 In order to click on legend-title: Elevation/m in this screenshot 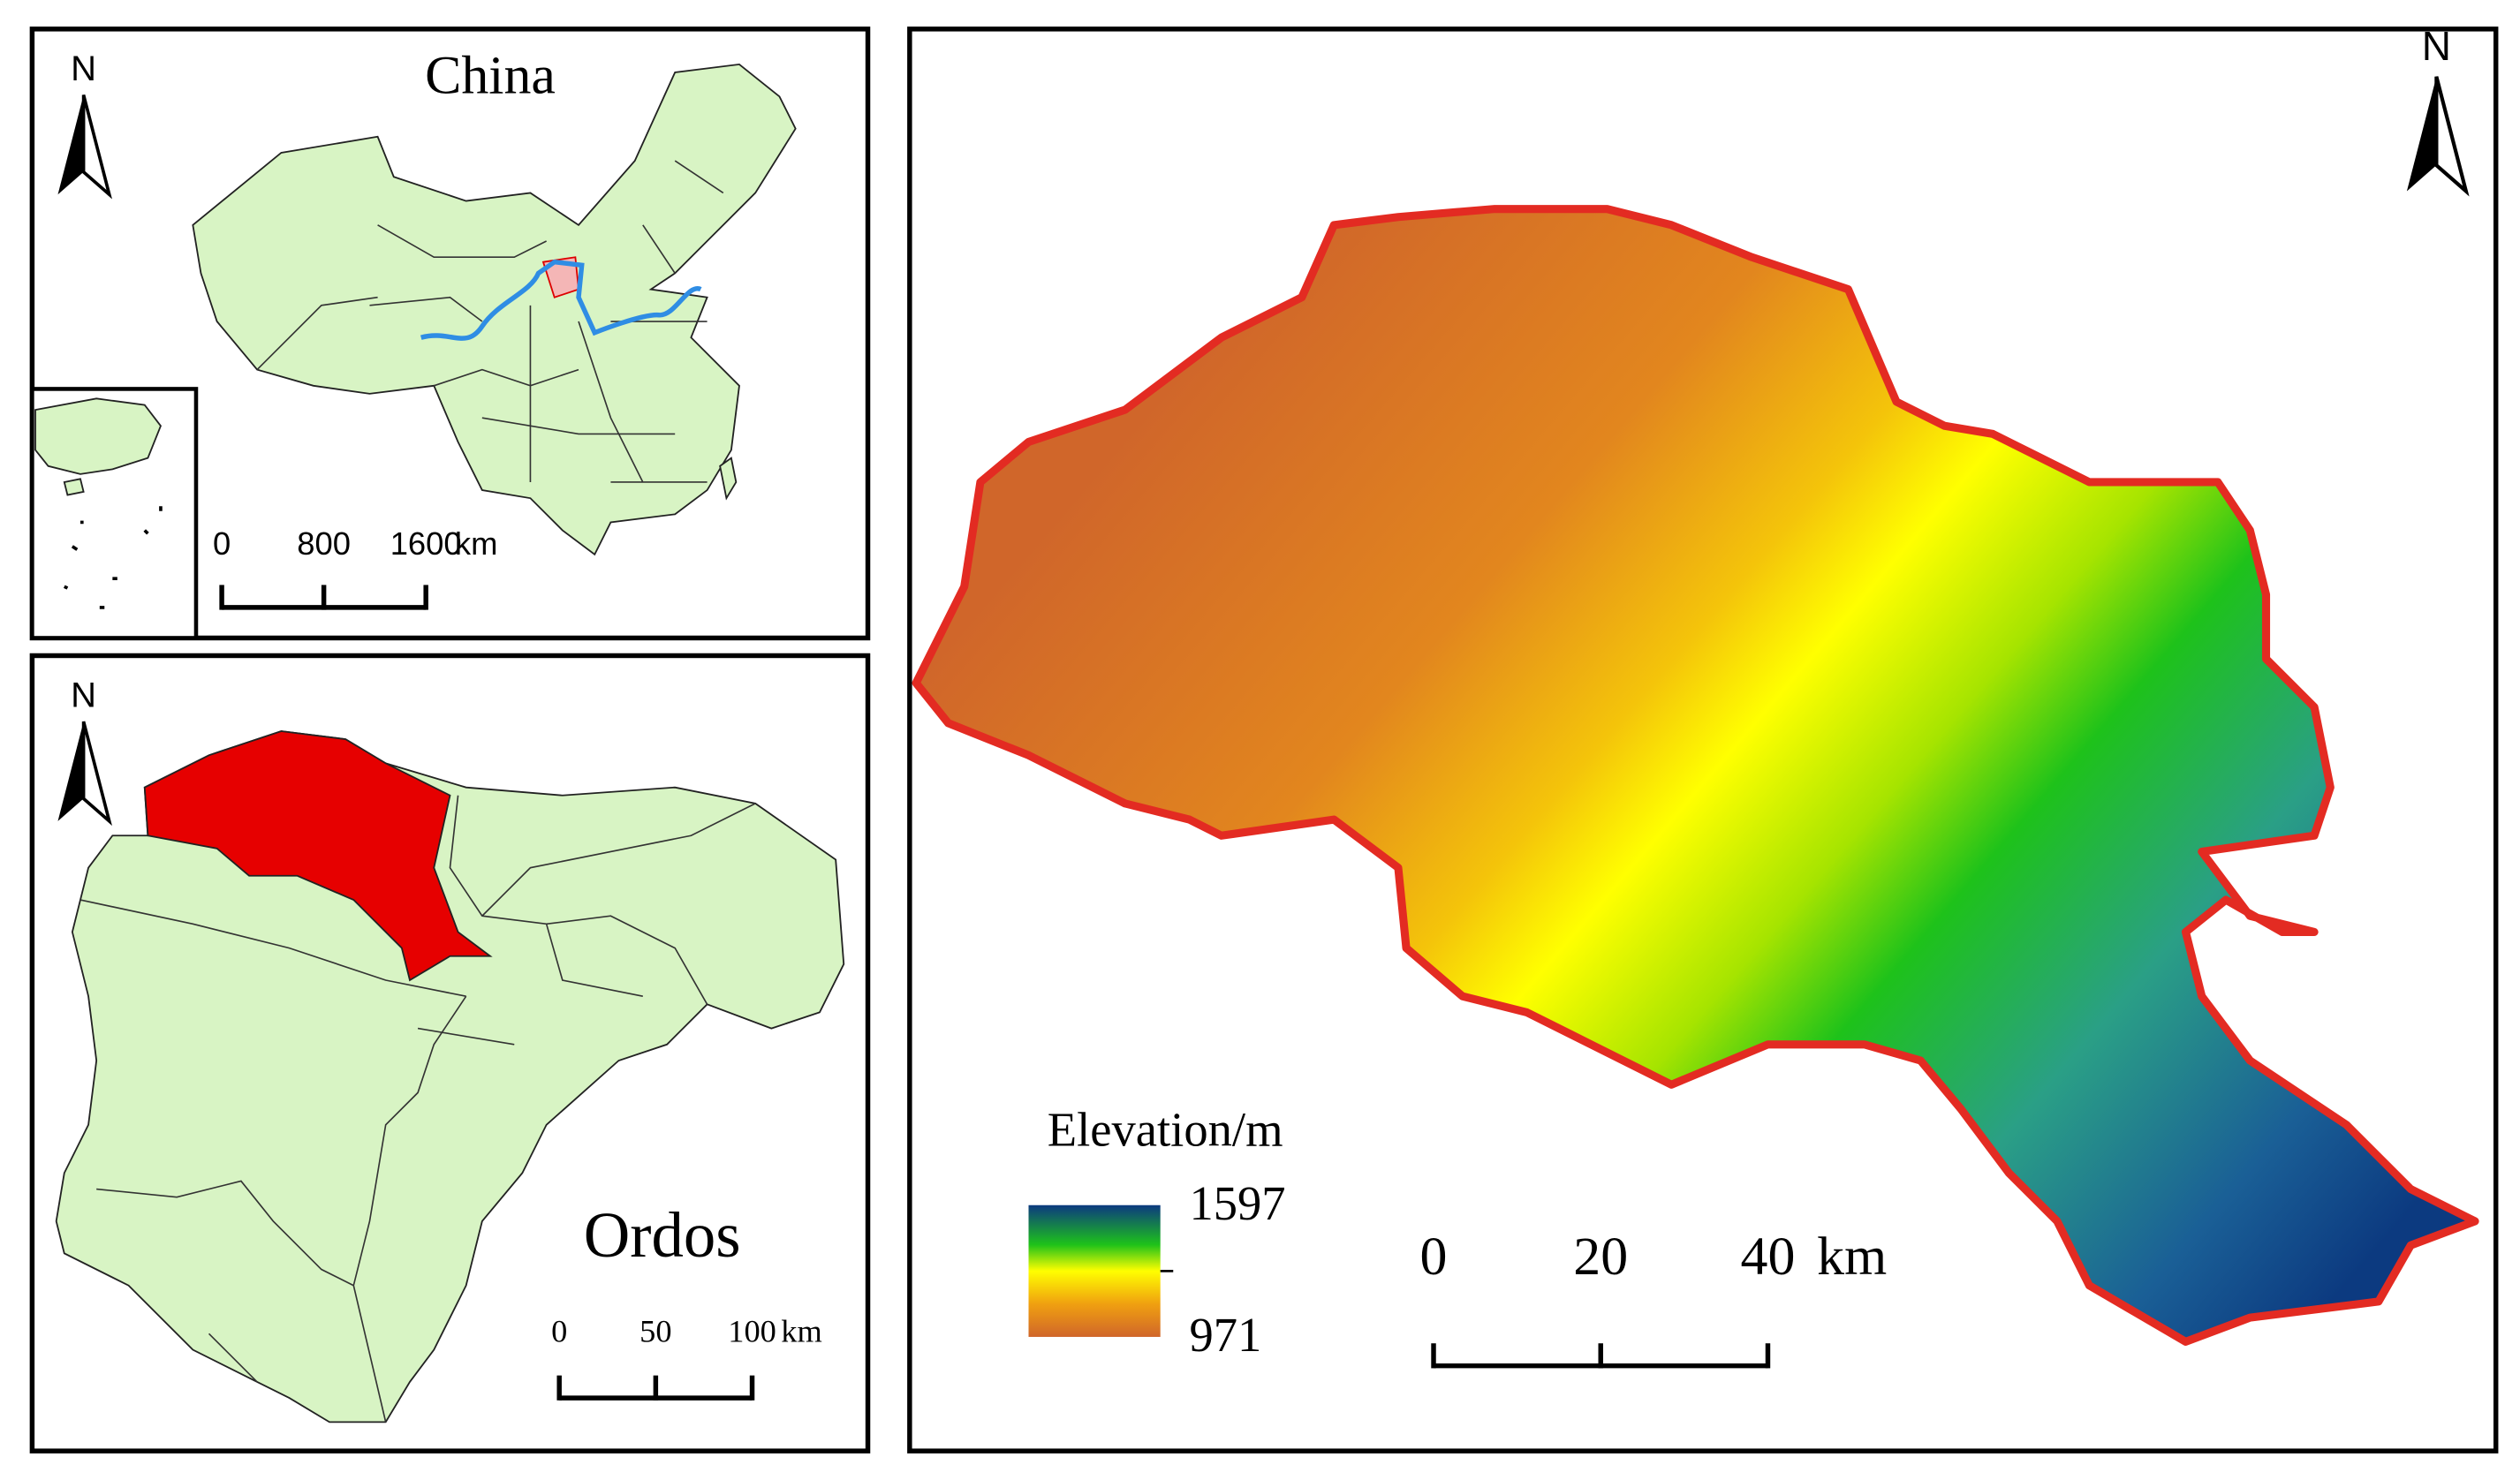, I will do `click(1165, 1129)`.